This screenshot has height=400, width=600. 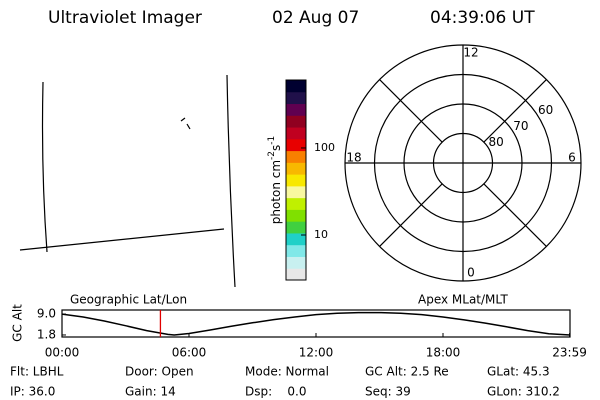 What do you see at coordinates (125, 18) in the screenshot?
I see `instrument: Ultraviolet Imager` at bounding box center [125, 18].